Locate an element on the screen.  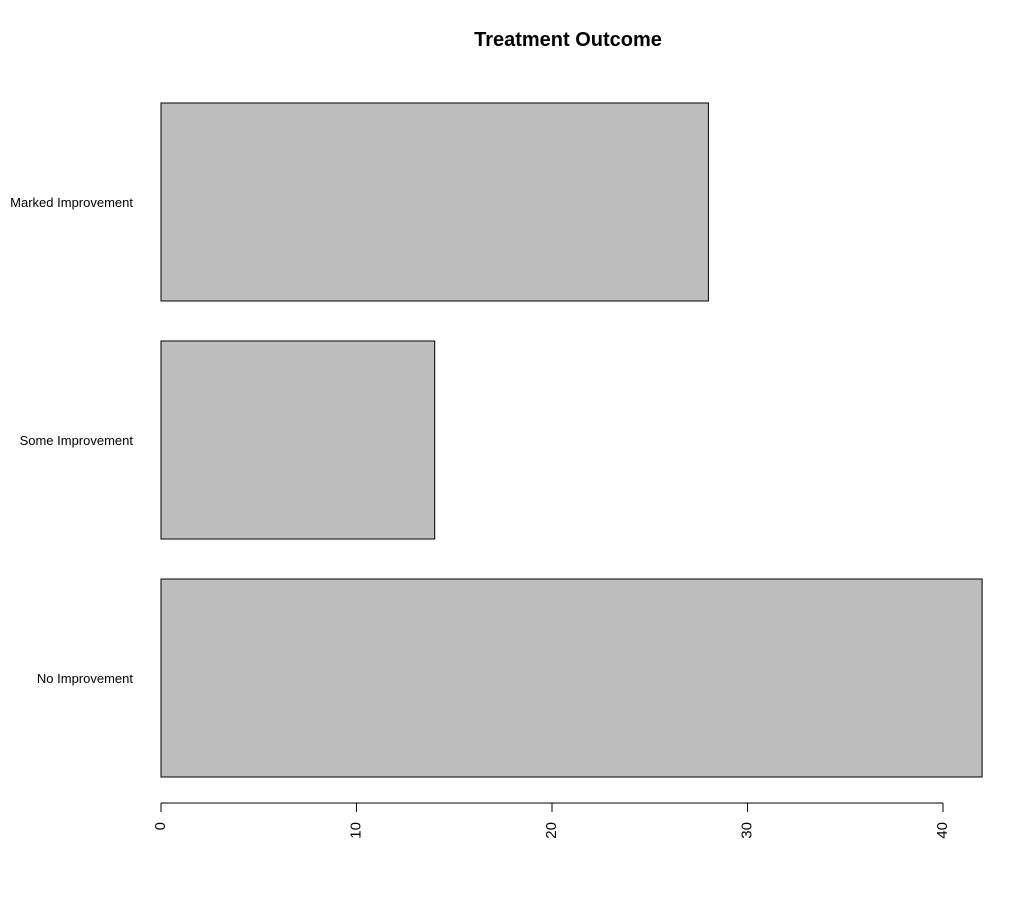
category-label-no-improvement: No Improvement is located at coordinates (85, 678).